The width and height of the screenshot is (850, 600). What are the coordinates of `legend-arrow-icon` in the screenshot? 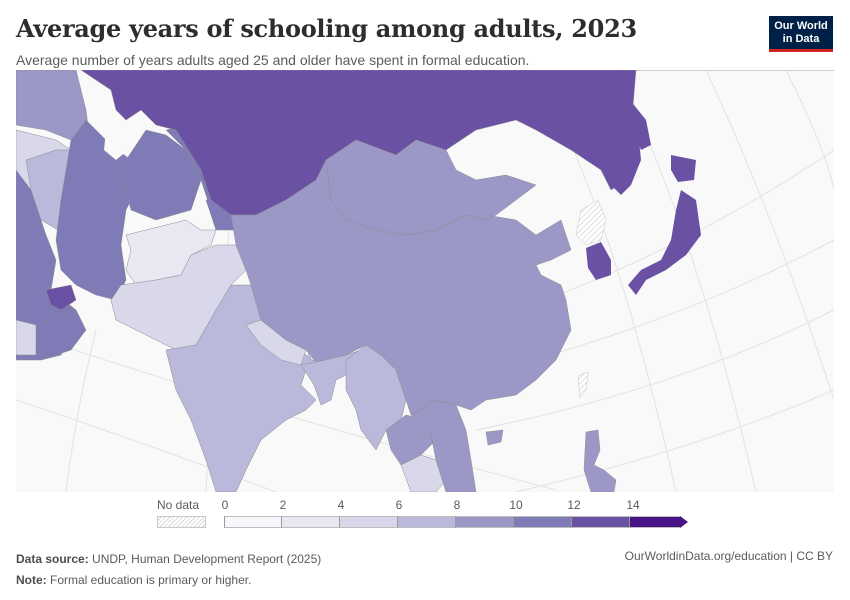 It's located at (684, 522).